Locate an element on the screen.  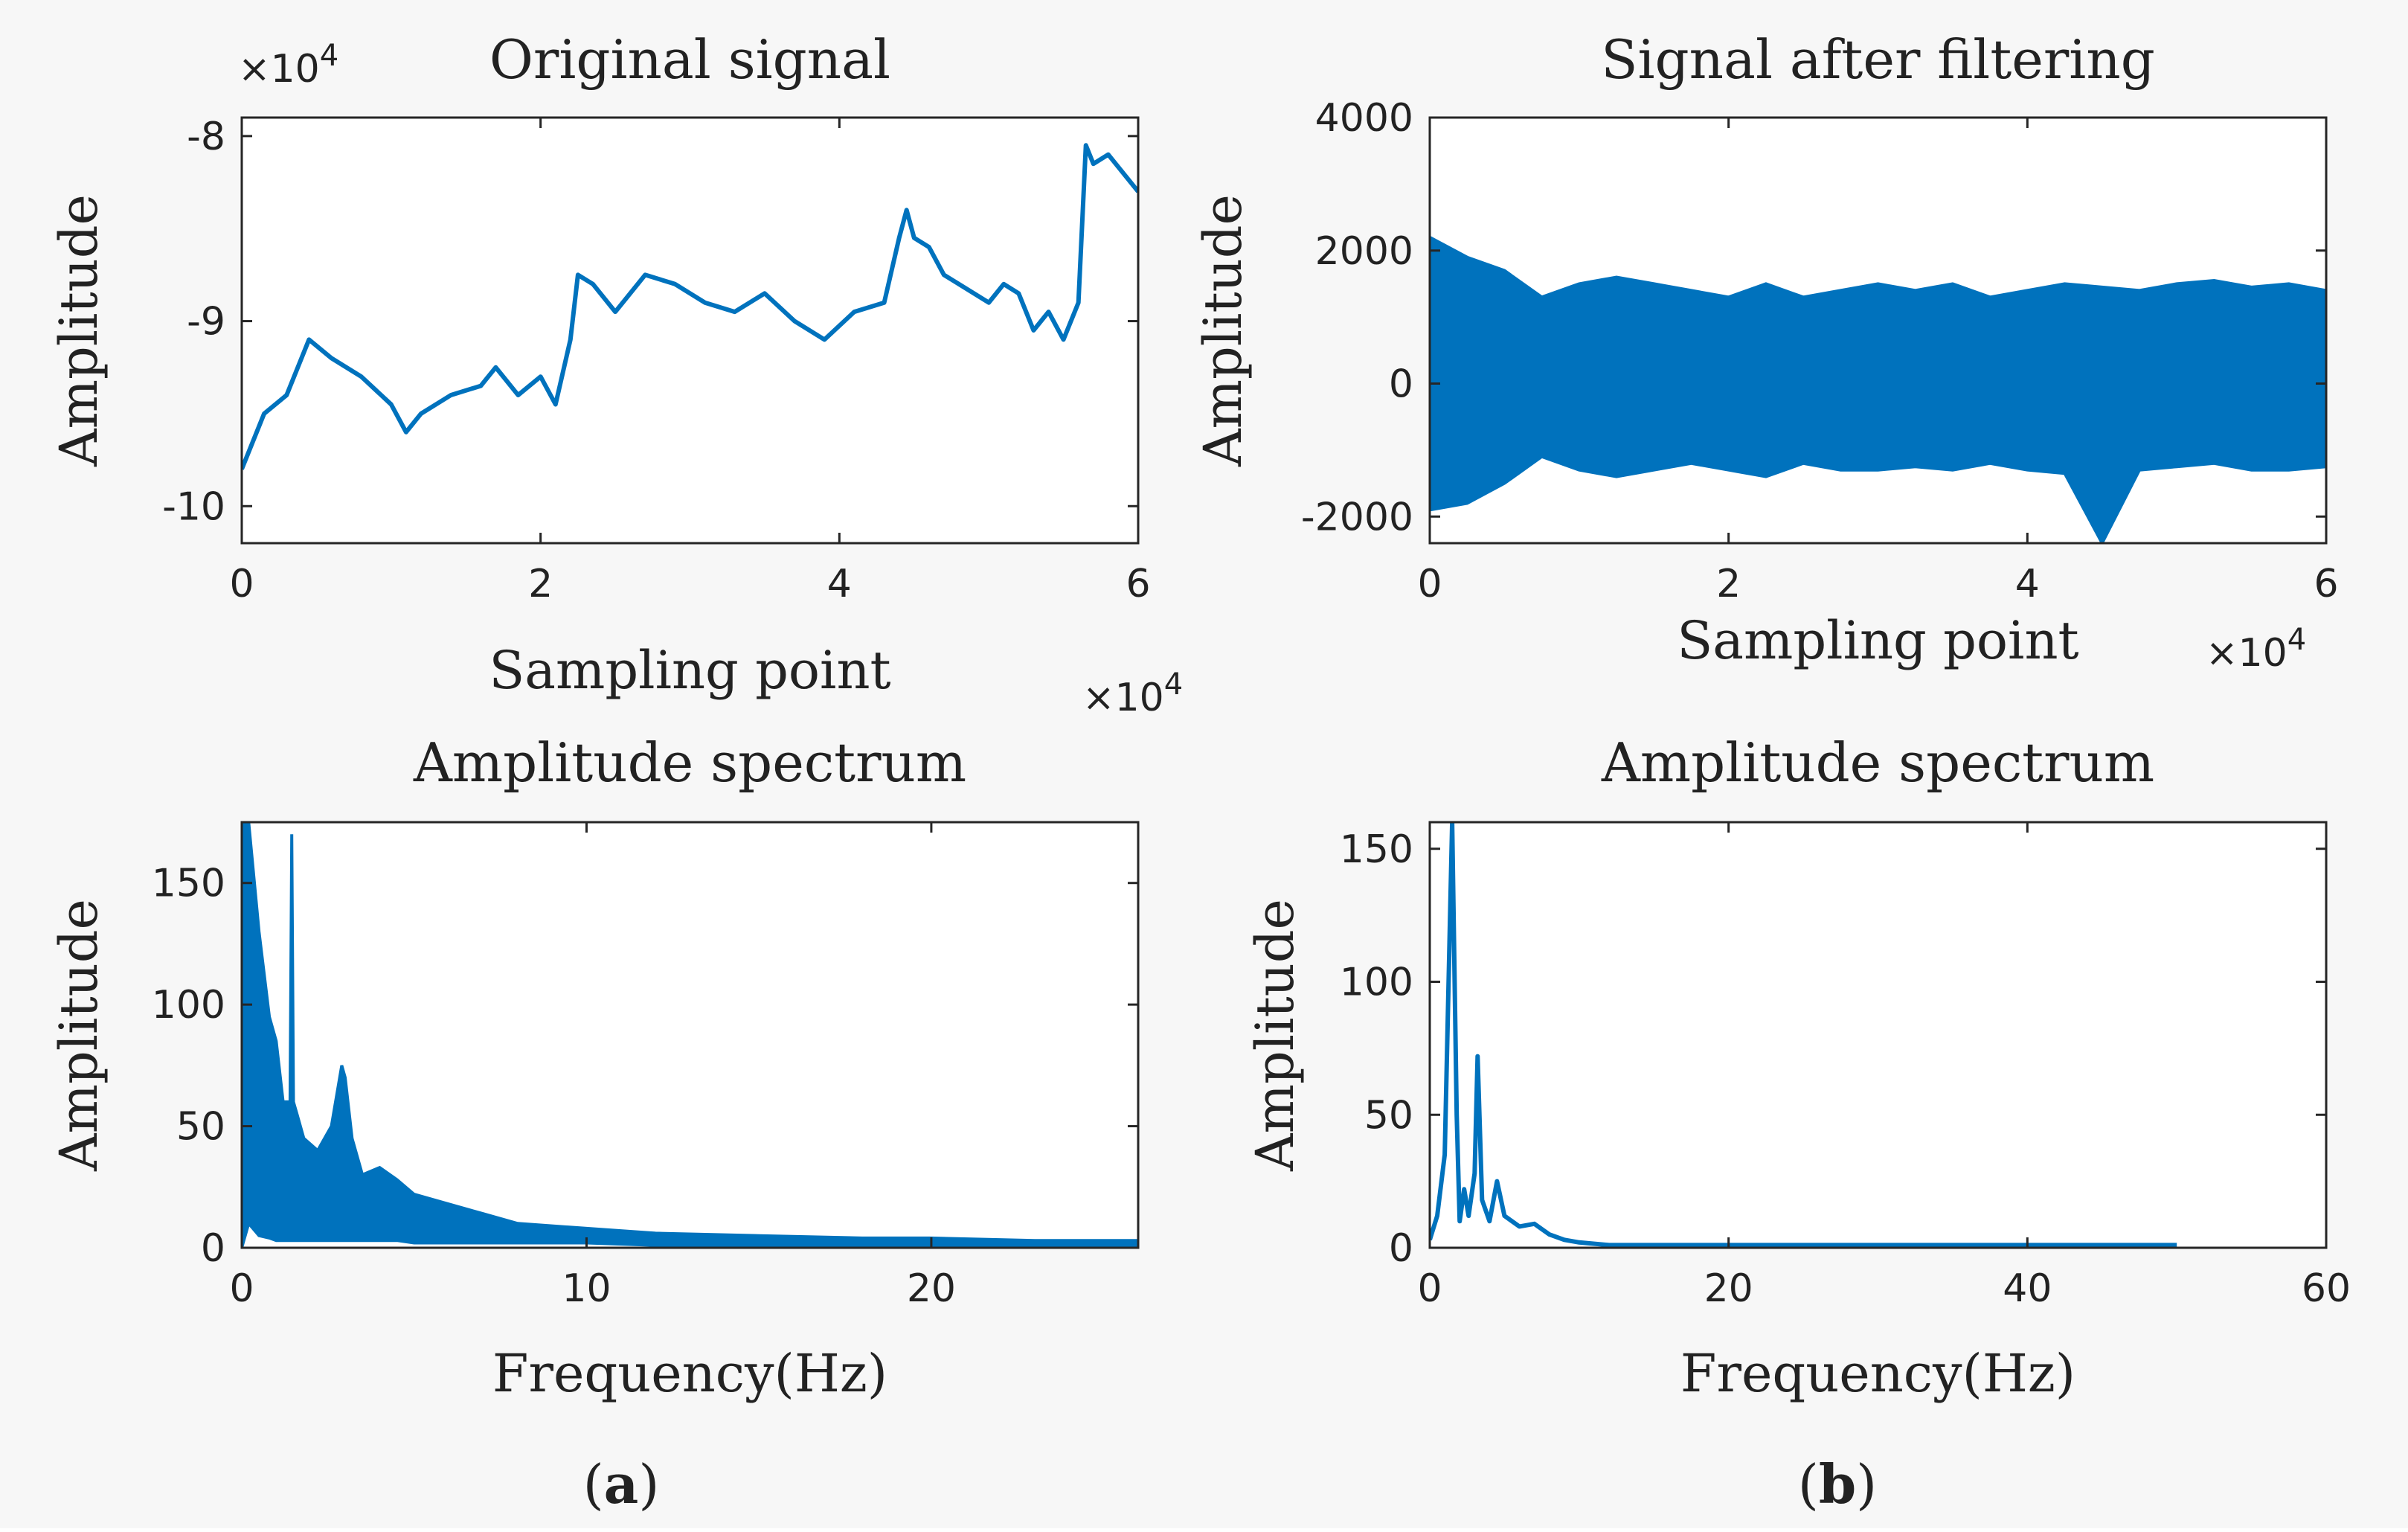
y-tick-label: -10 is located at coordinates (193, 506).